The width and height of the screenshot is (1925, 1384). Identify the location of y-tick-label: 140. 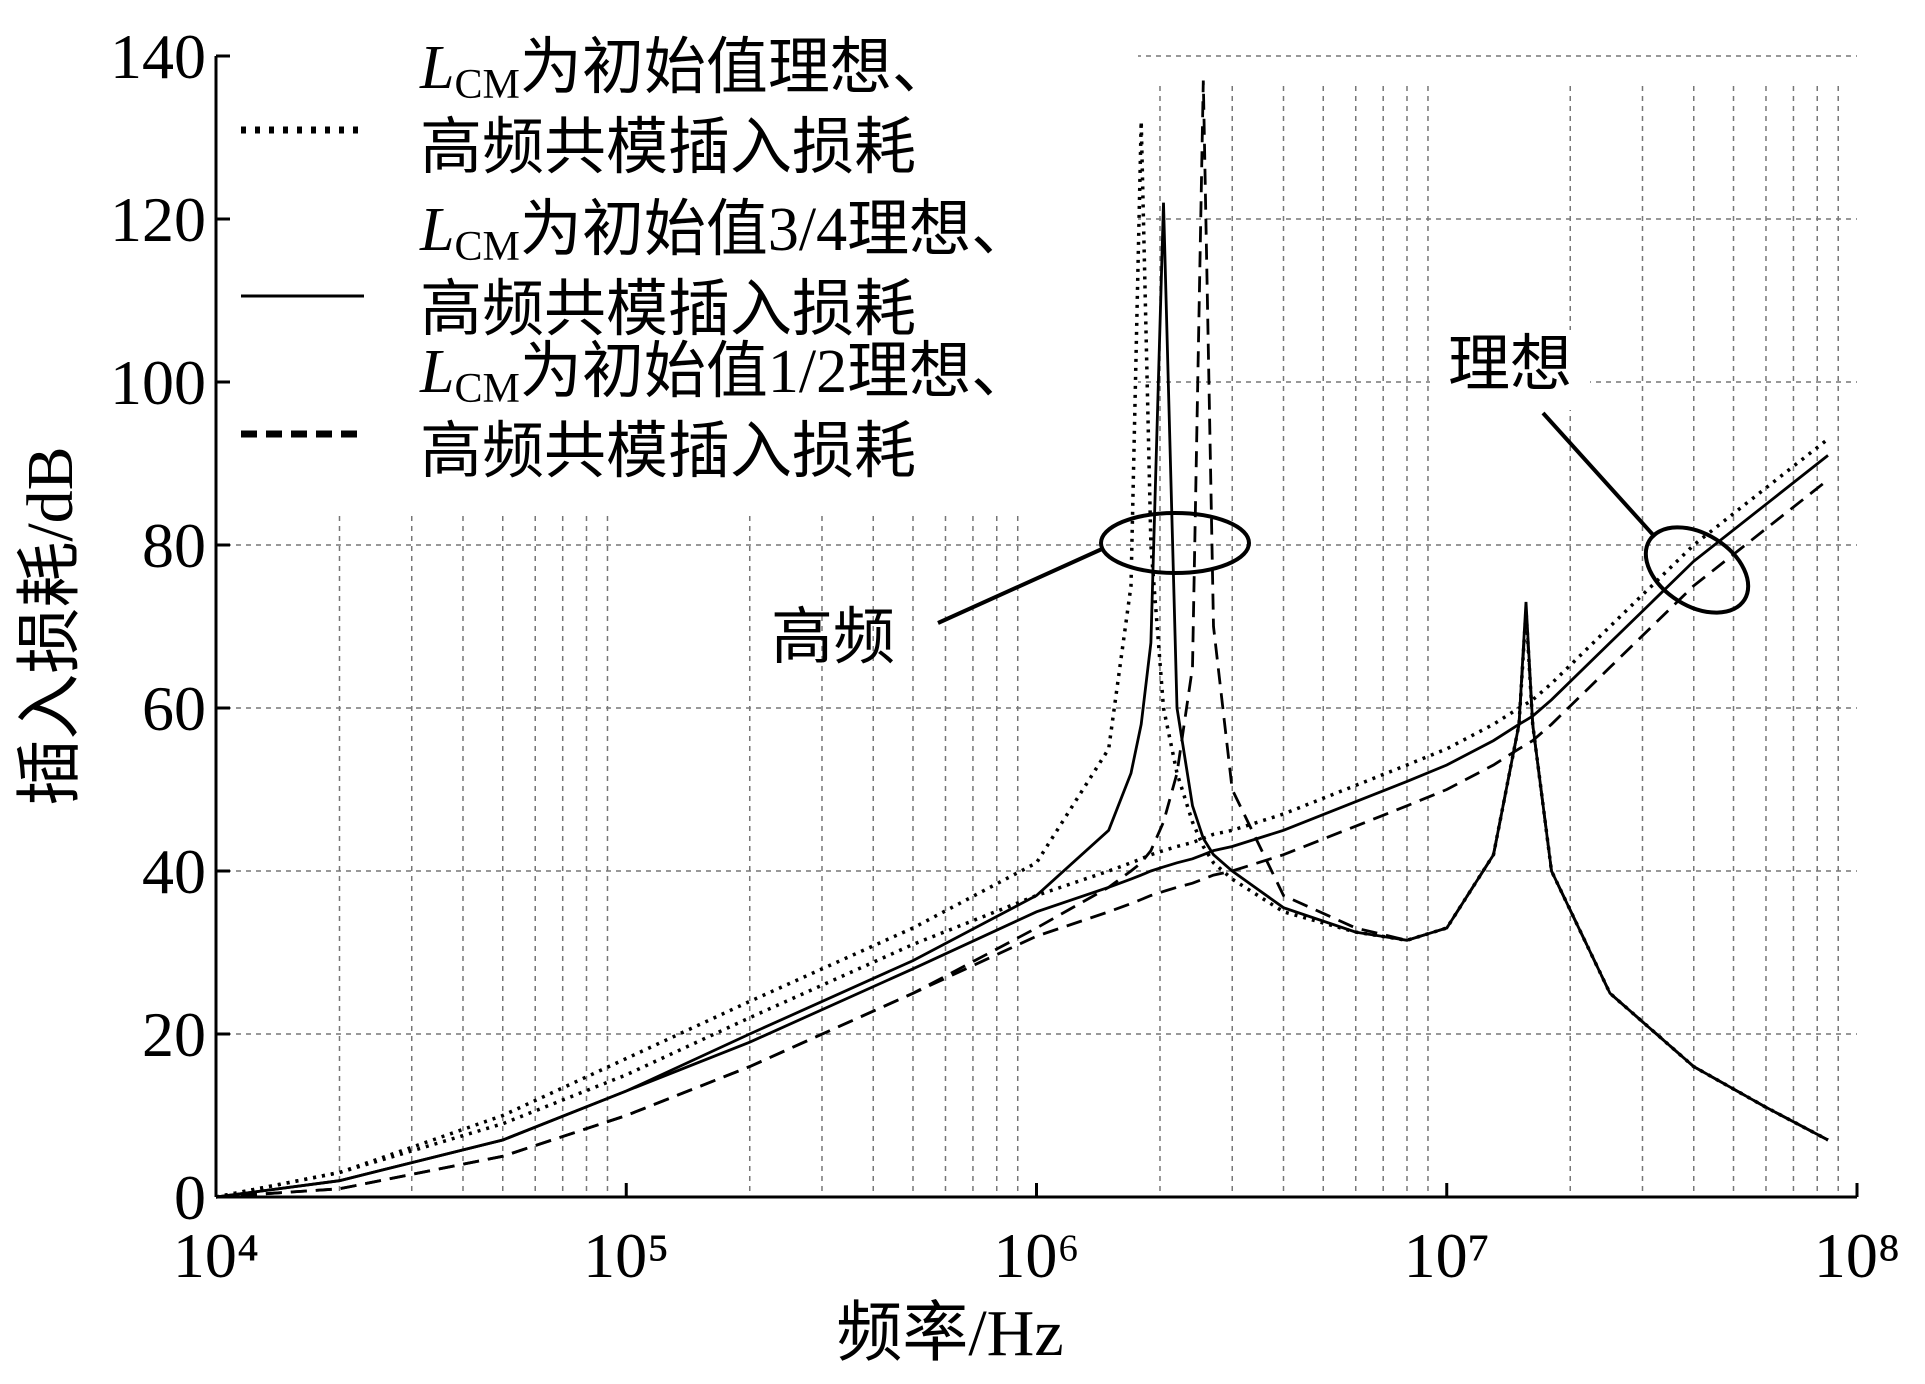
(158, 56).